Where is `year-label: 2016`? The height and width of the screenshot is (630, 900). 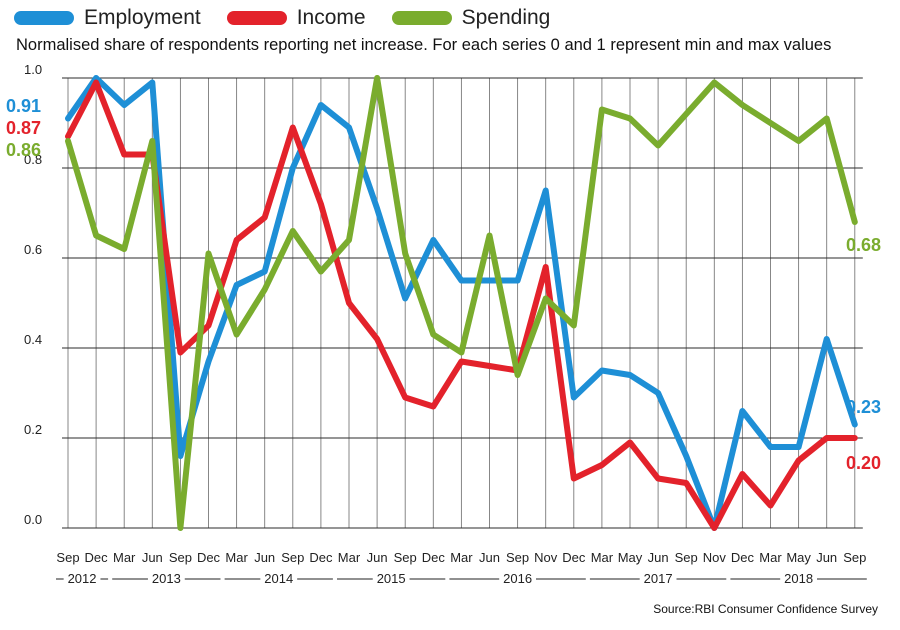
year-label: 2016 is located at coordinates (517, 578).